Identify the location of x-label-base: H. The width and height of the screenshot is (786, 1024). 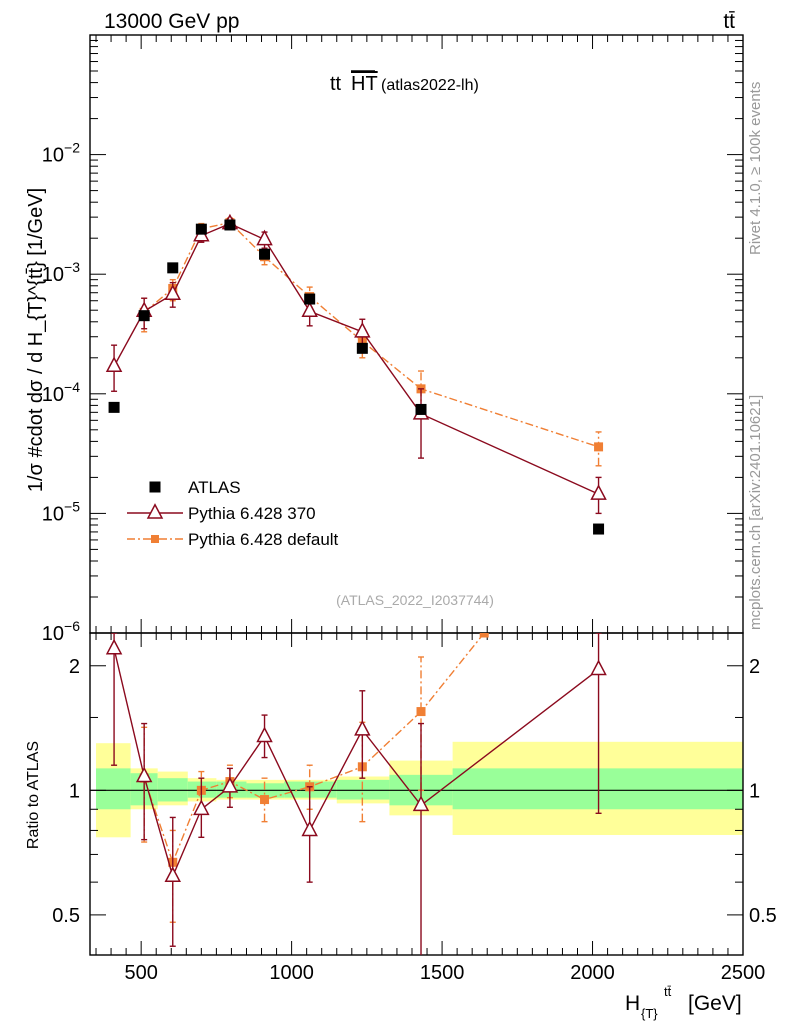
(632, 1003).